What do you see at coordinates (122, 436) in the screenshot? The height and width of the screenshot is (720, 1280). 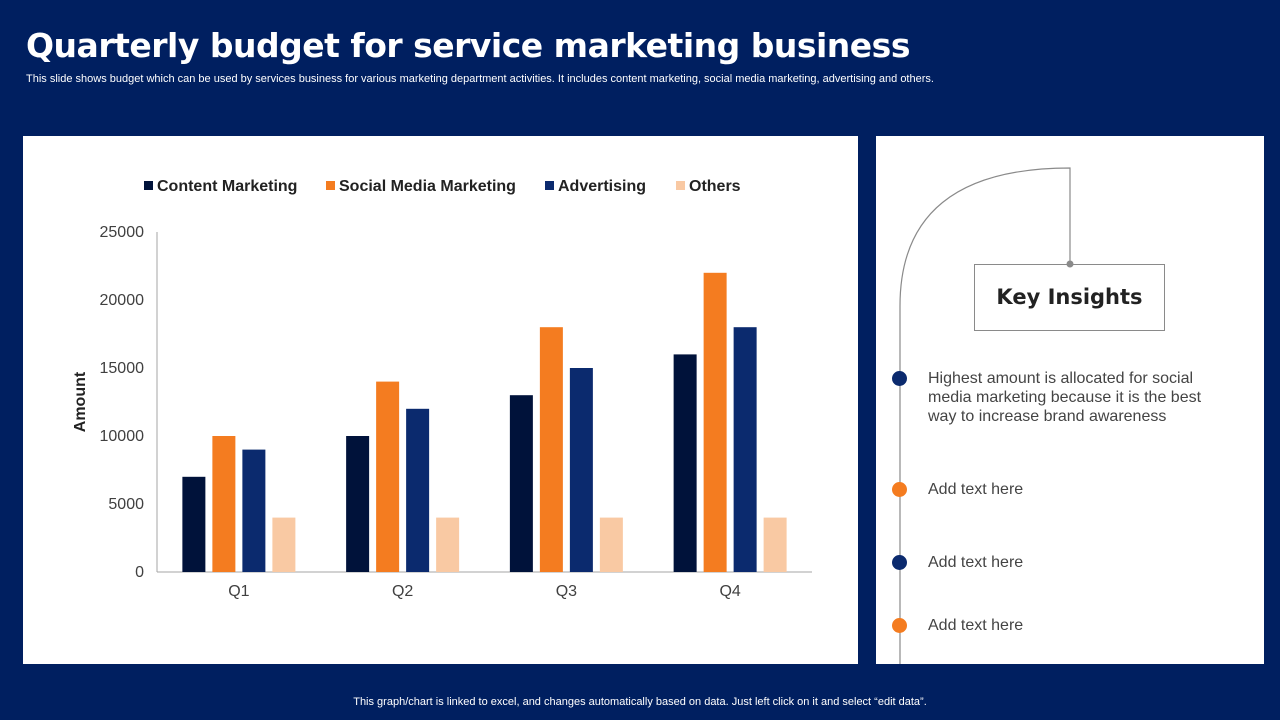 I see `y-tick-label: 10000` at bounding box center [122, 436].